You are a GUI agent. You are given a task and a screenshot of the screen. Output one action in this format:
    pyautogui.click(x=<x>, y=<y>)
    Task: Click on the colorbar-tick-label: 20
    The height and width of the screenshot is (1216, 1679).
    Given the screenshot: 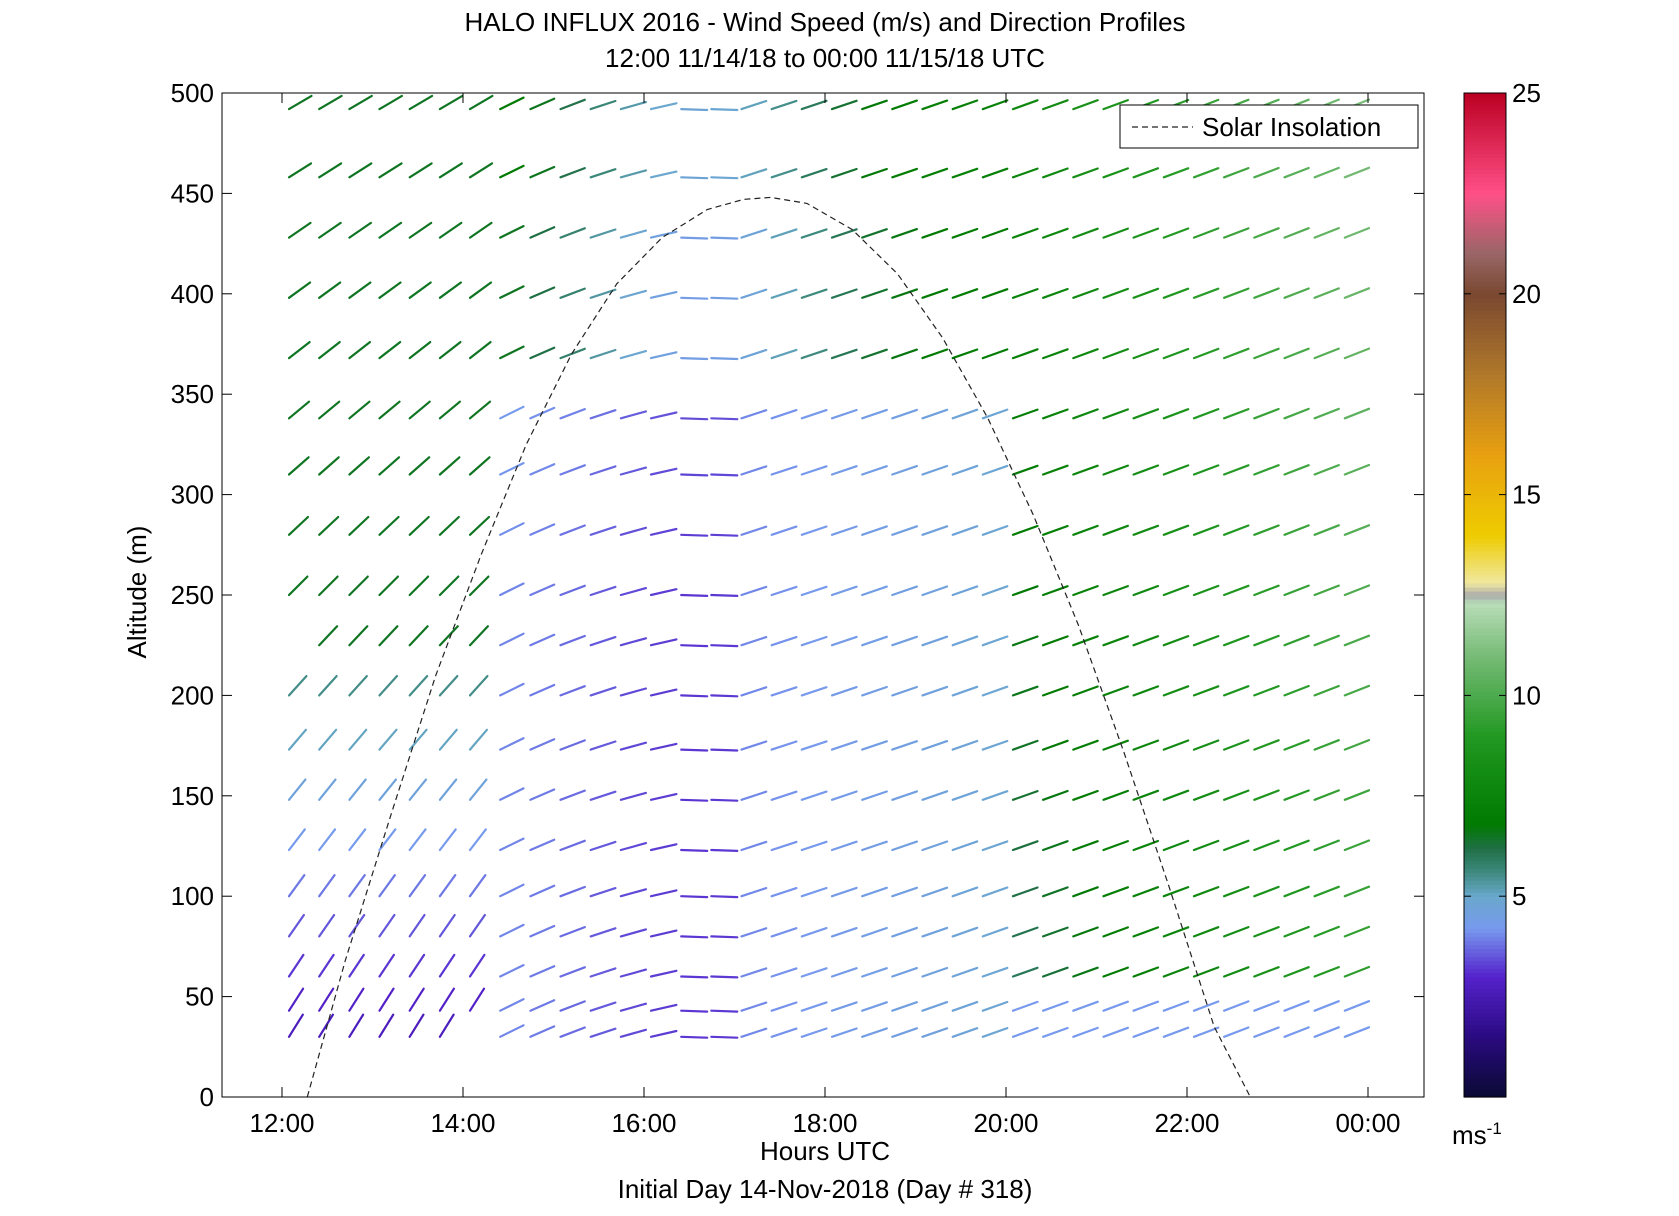 What is the action you would take?
    pyautogui.click(x=1526, y=294)
    